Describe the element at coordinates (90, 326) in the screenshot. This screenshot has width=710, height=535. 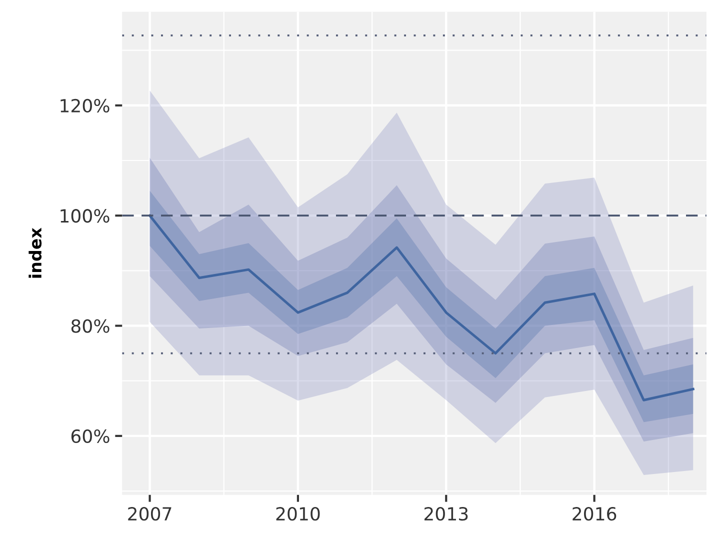
I see `y-tick-label: 80%` at that location.